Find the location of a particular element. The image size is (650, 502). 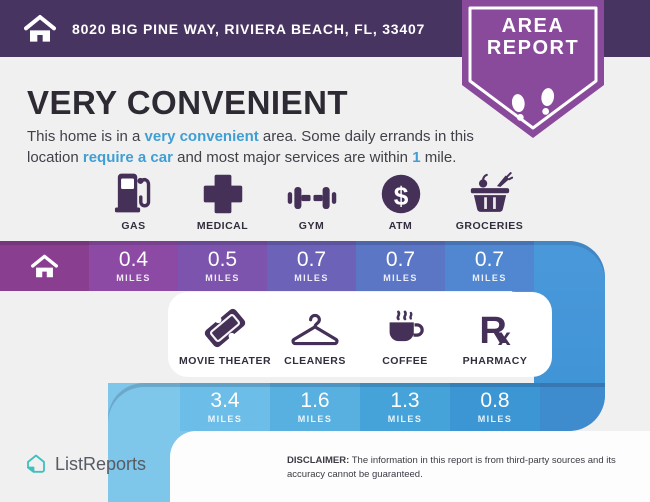

amenity-atm: $ ATM is located at coordinates (400, 199).